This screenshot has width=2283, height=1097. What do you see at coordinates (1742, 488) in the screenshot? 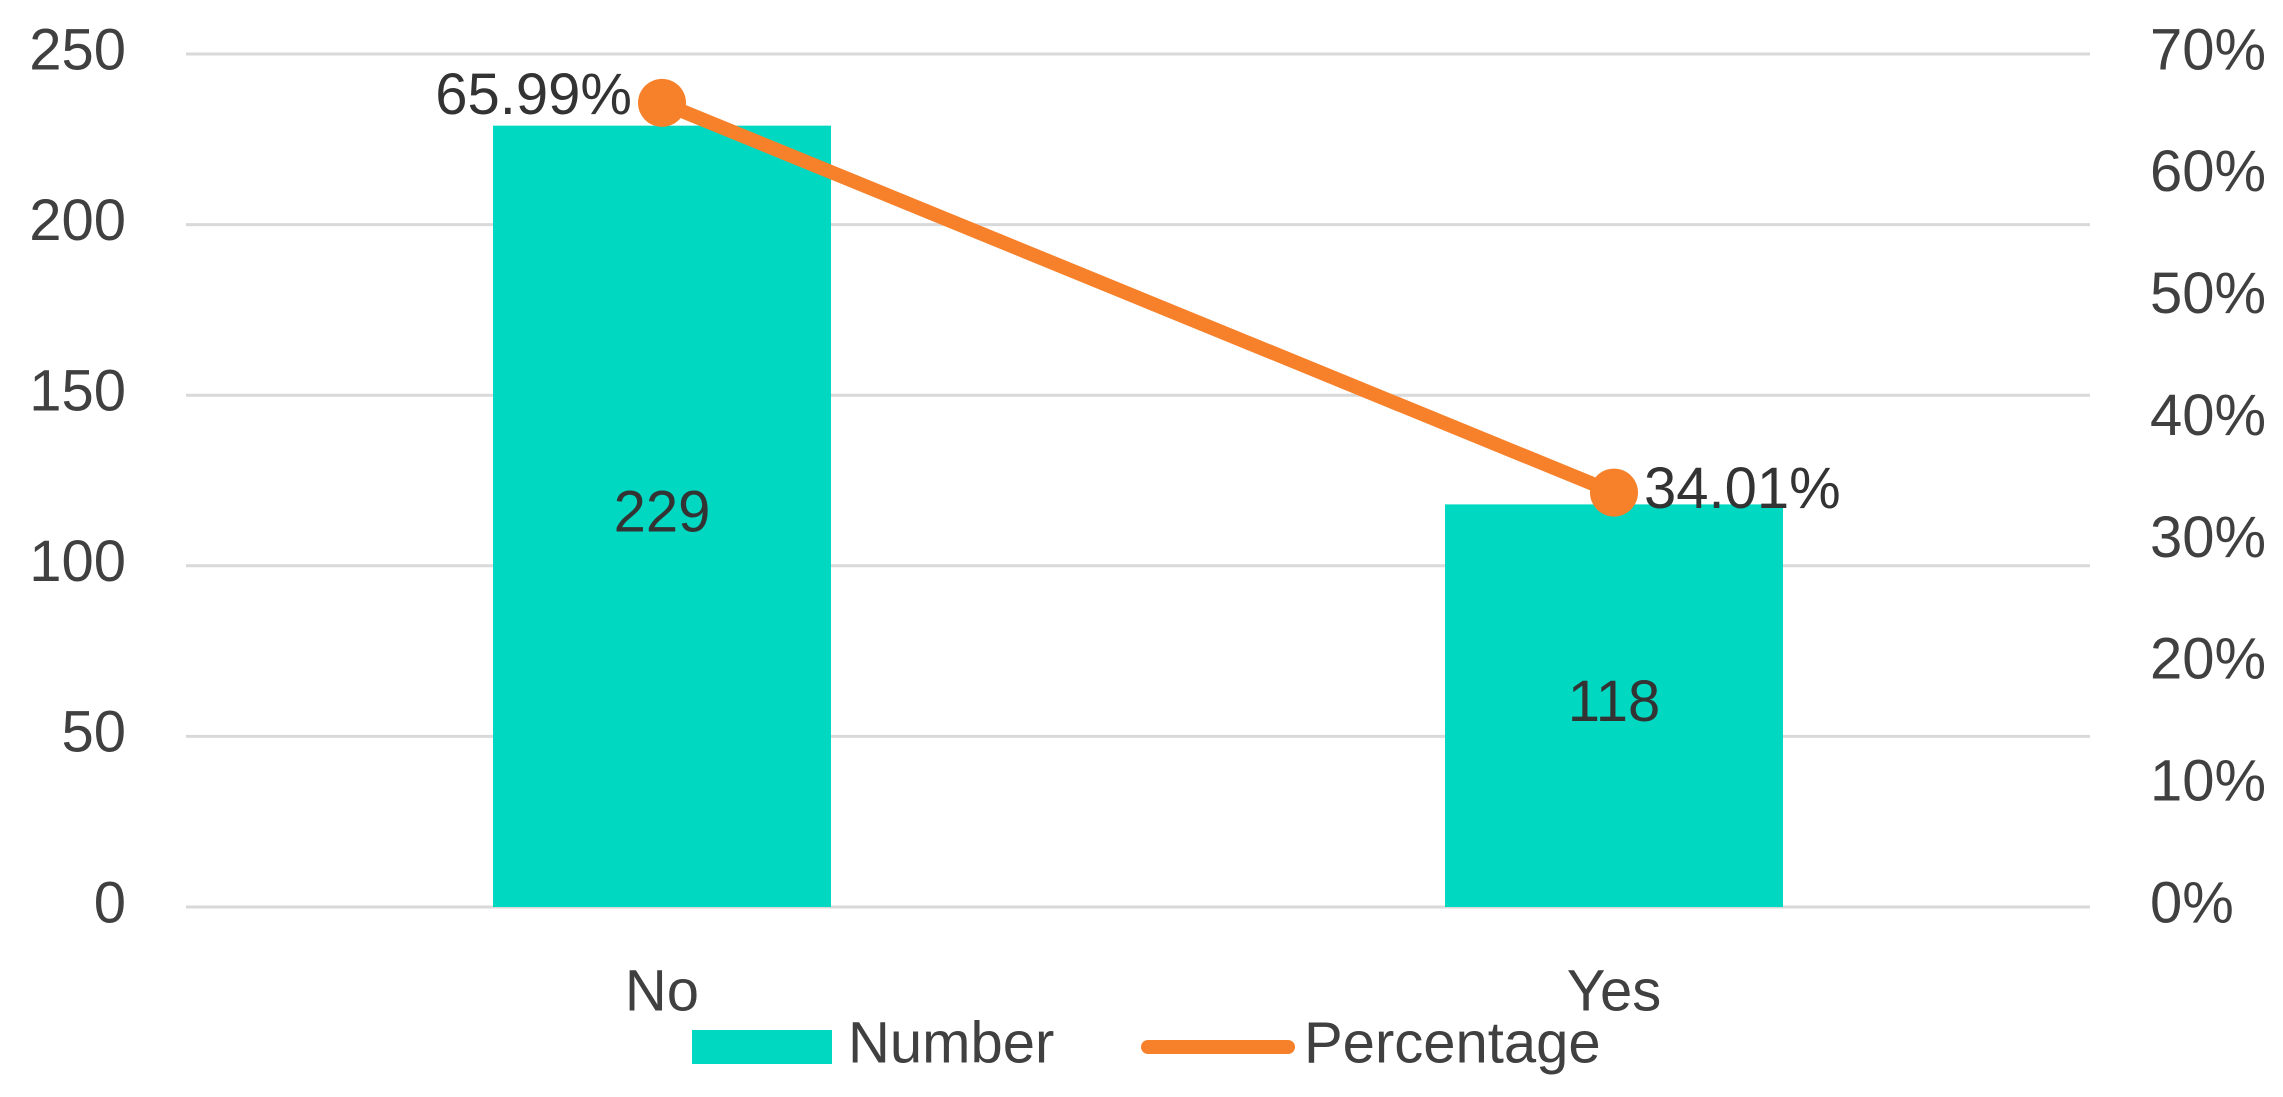
I see `line-value-label: 34.01%` at bounding box center [1742, 488].